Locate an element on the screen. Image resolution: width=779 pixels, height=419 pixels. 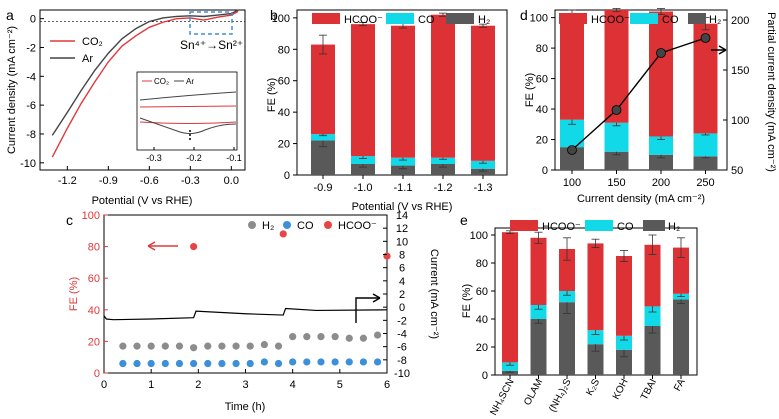
y-right-tick-label-c: 2 is located at coordinates (402, 295).